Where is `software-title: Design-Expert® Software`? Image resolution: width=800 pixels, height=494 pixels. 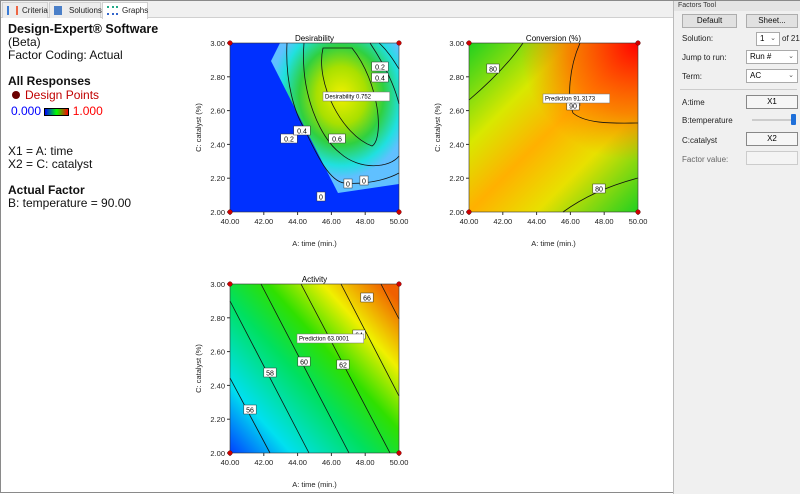
software-title: Design-Expert® Software is located at coordinates (83, 29).